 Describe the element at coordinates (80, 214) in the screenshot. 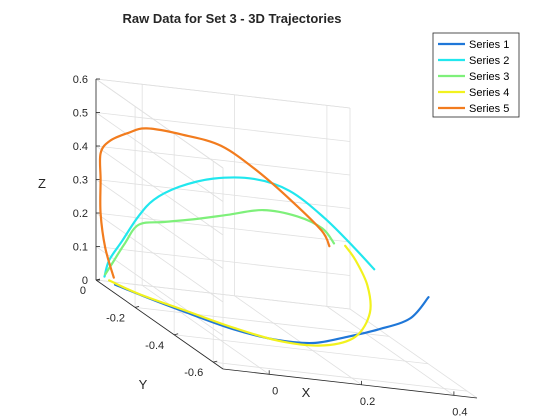

I see `z-tick-label: 0.2` at that location.